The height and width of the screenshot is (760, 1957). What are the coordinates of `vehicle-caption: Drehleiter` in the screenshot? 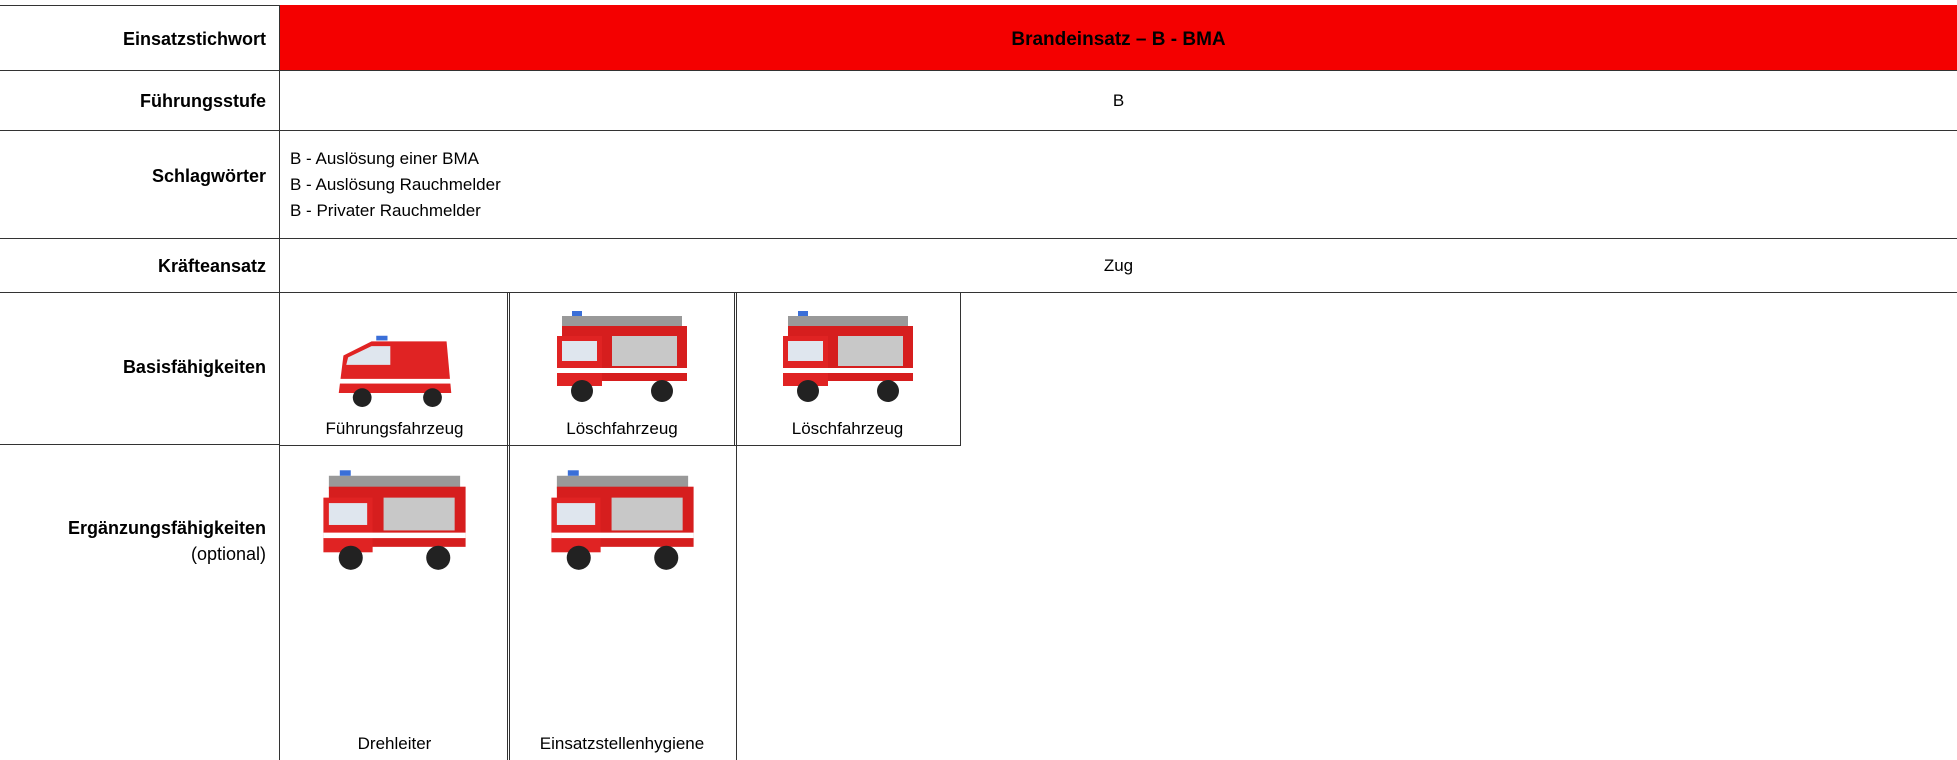 It's located at (394, 743).